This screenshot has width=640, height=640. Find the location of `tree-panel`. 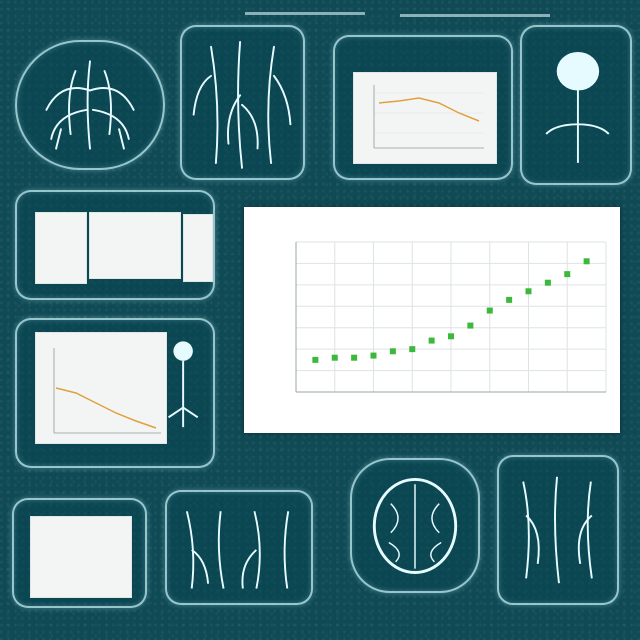

tree-panel is located at coordinates (576, 105).